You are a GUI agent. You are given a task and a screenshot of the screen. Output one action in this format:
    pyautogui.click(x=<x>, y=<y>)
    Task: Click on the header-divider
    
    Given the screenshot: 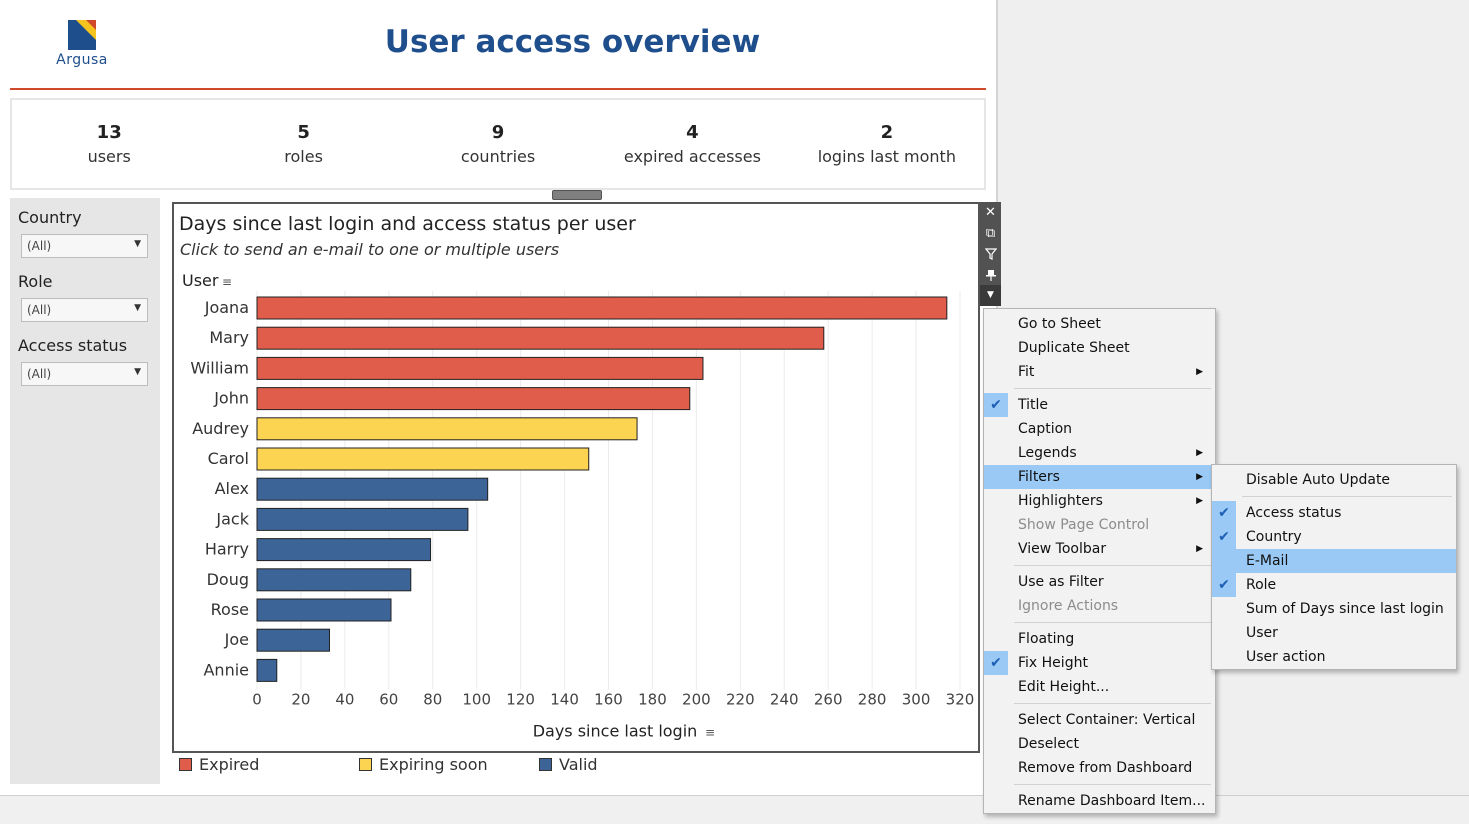 What is the action you would take?
    pyautogui.click(x=498, y=89)
    